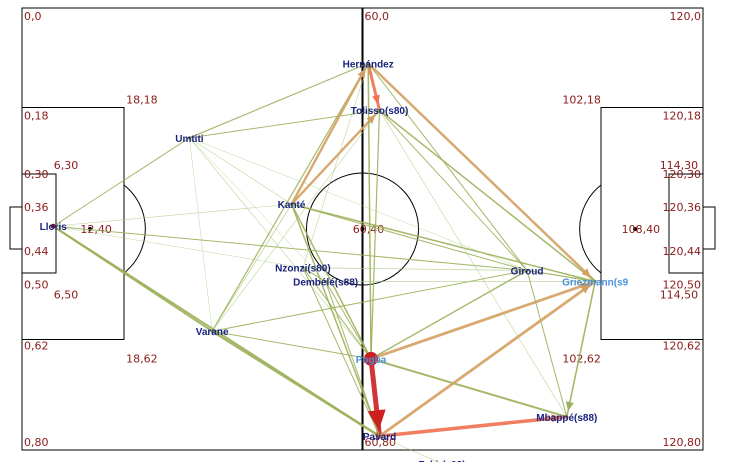 This screenshot has width=739, height=462. I want to click on coord-label: 6,30, so click(66, 165).